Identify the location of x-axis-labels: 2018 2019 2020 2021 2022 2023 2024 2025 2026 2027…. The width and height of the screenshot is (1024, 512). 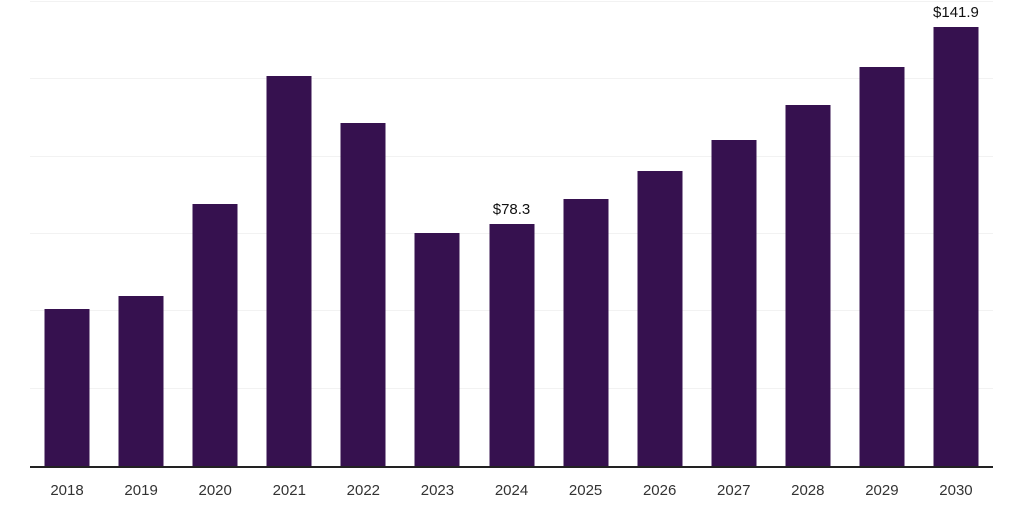
(511, 491).